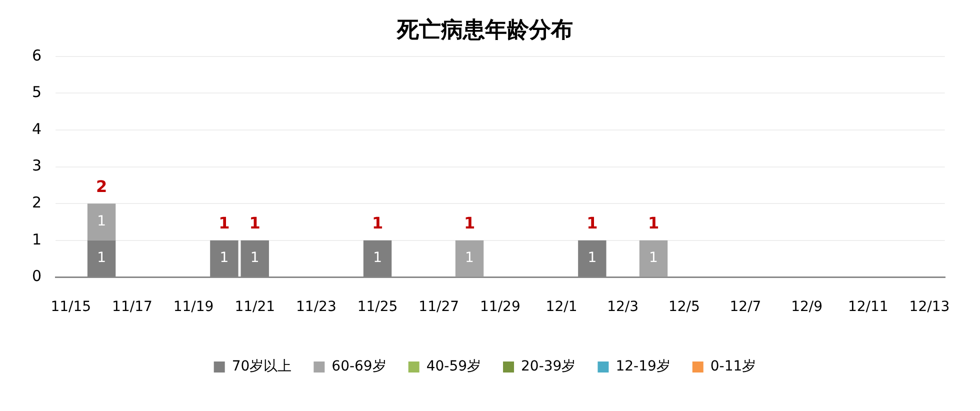 The height and width of the screenshot is (411, 980). I want to click on legend-label: 70岁以上, so click(262, 366).